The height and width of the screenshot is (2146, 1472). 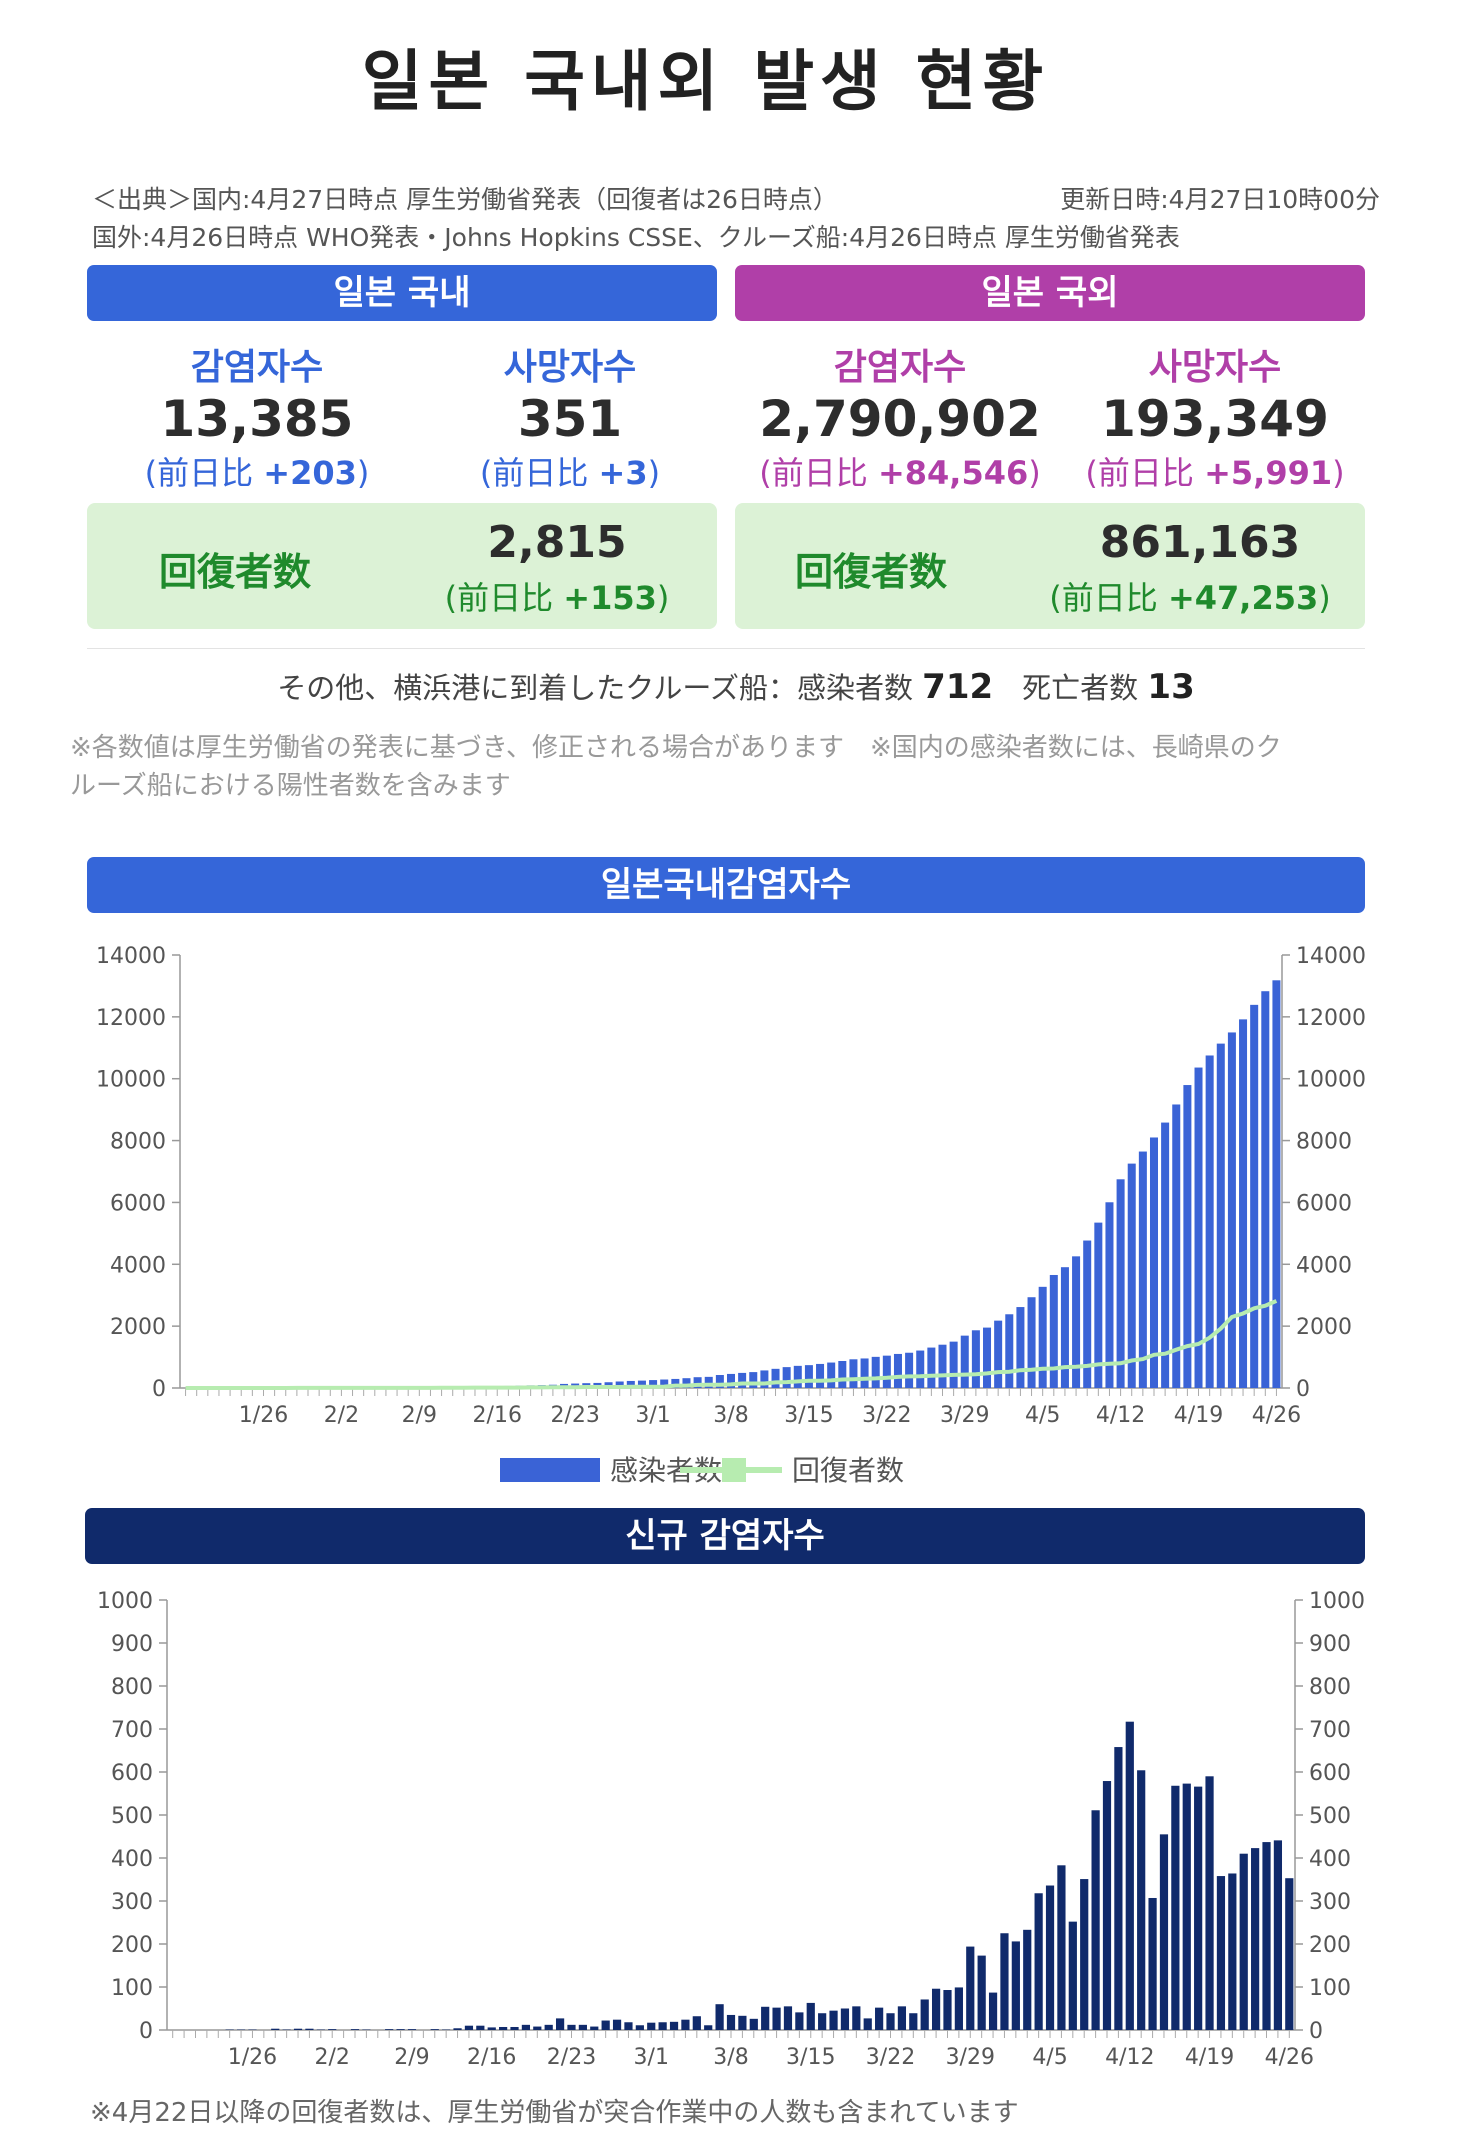 What do you see at coordinates (132, 1730) in the screenshot?
I see `y-tick-label-left: 700` at bounding box center [132, 1730].